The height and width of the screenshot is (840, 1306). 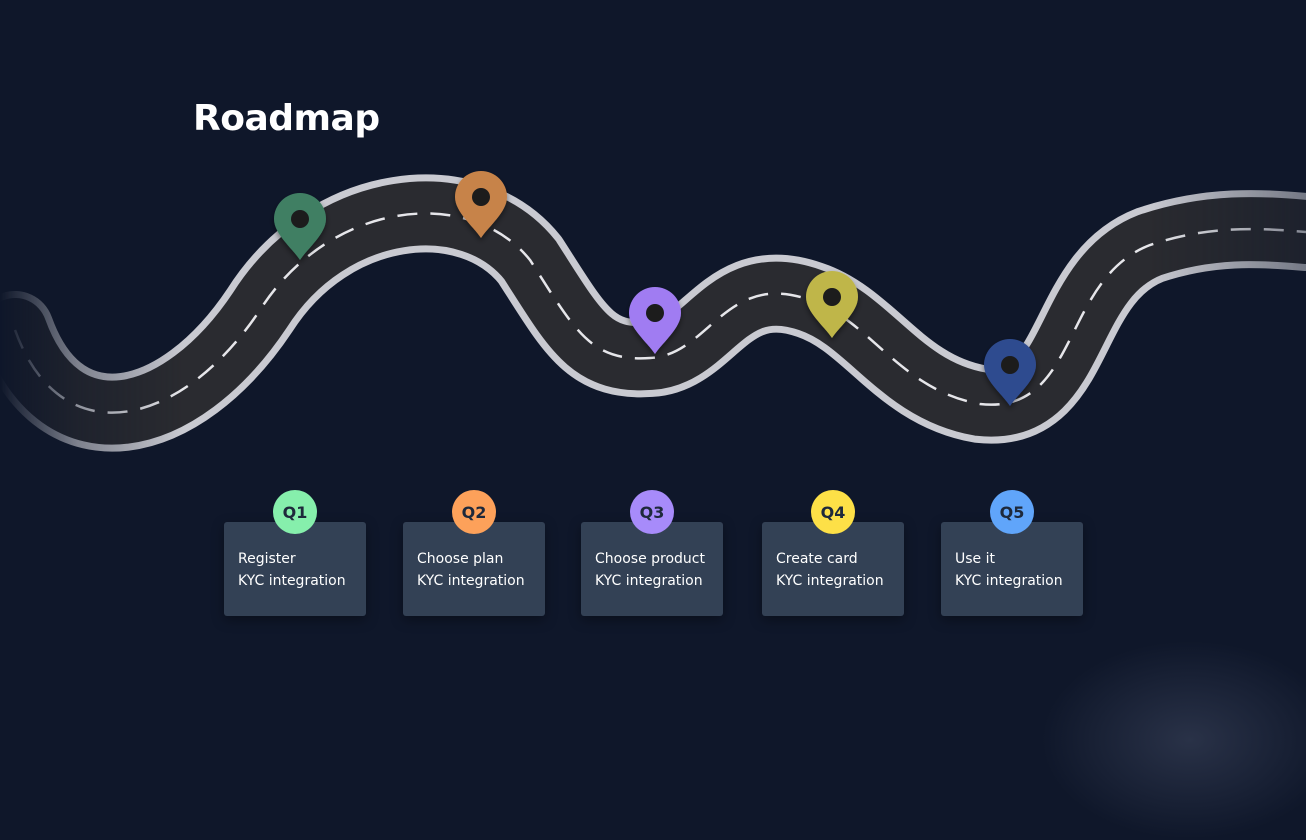 I want to click on quarter-card: Use it KYC integration, so click(x=1012, y=569).